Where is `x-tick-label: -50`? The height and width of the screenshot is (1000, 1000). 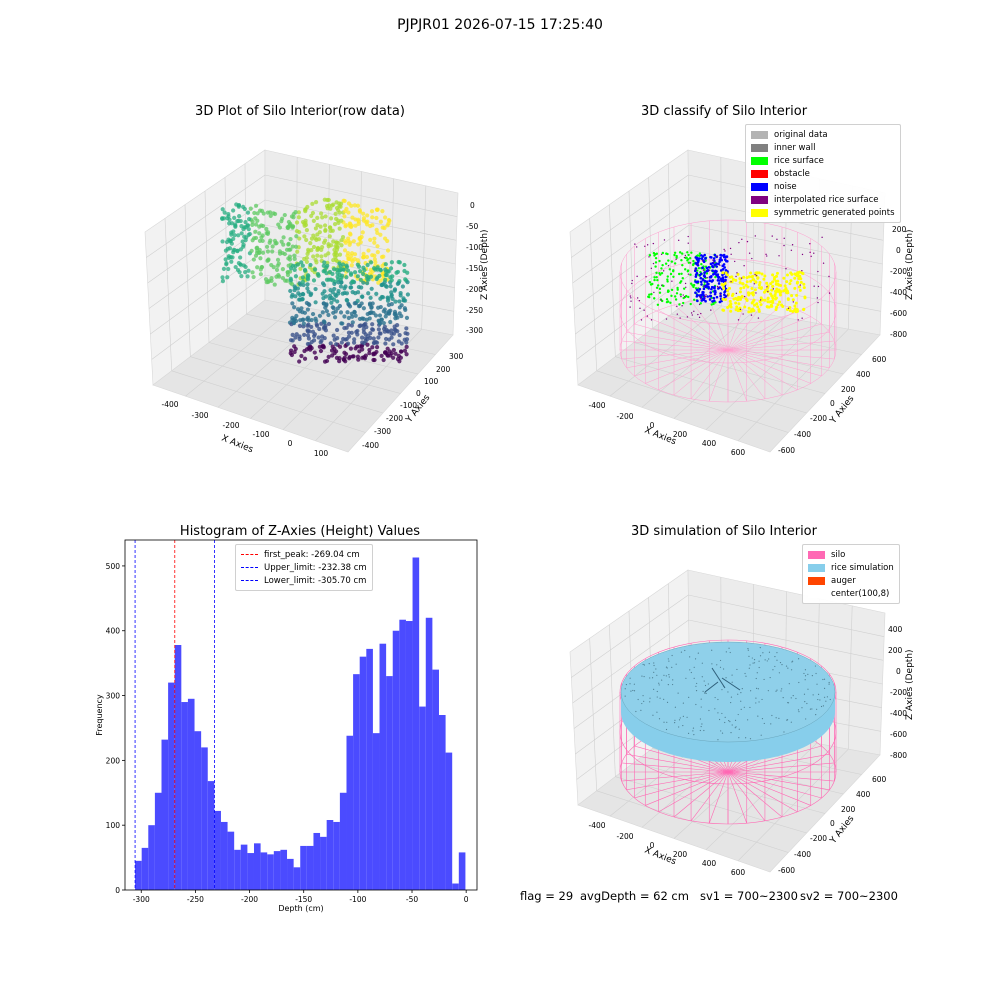
x-tick-label: -50 is located at coordinates (412, 899).